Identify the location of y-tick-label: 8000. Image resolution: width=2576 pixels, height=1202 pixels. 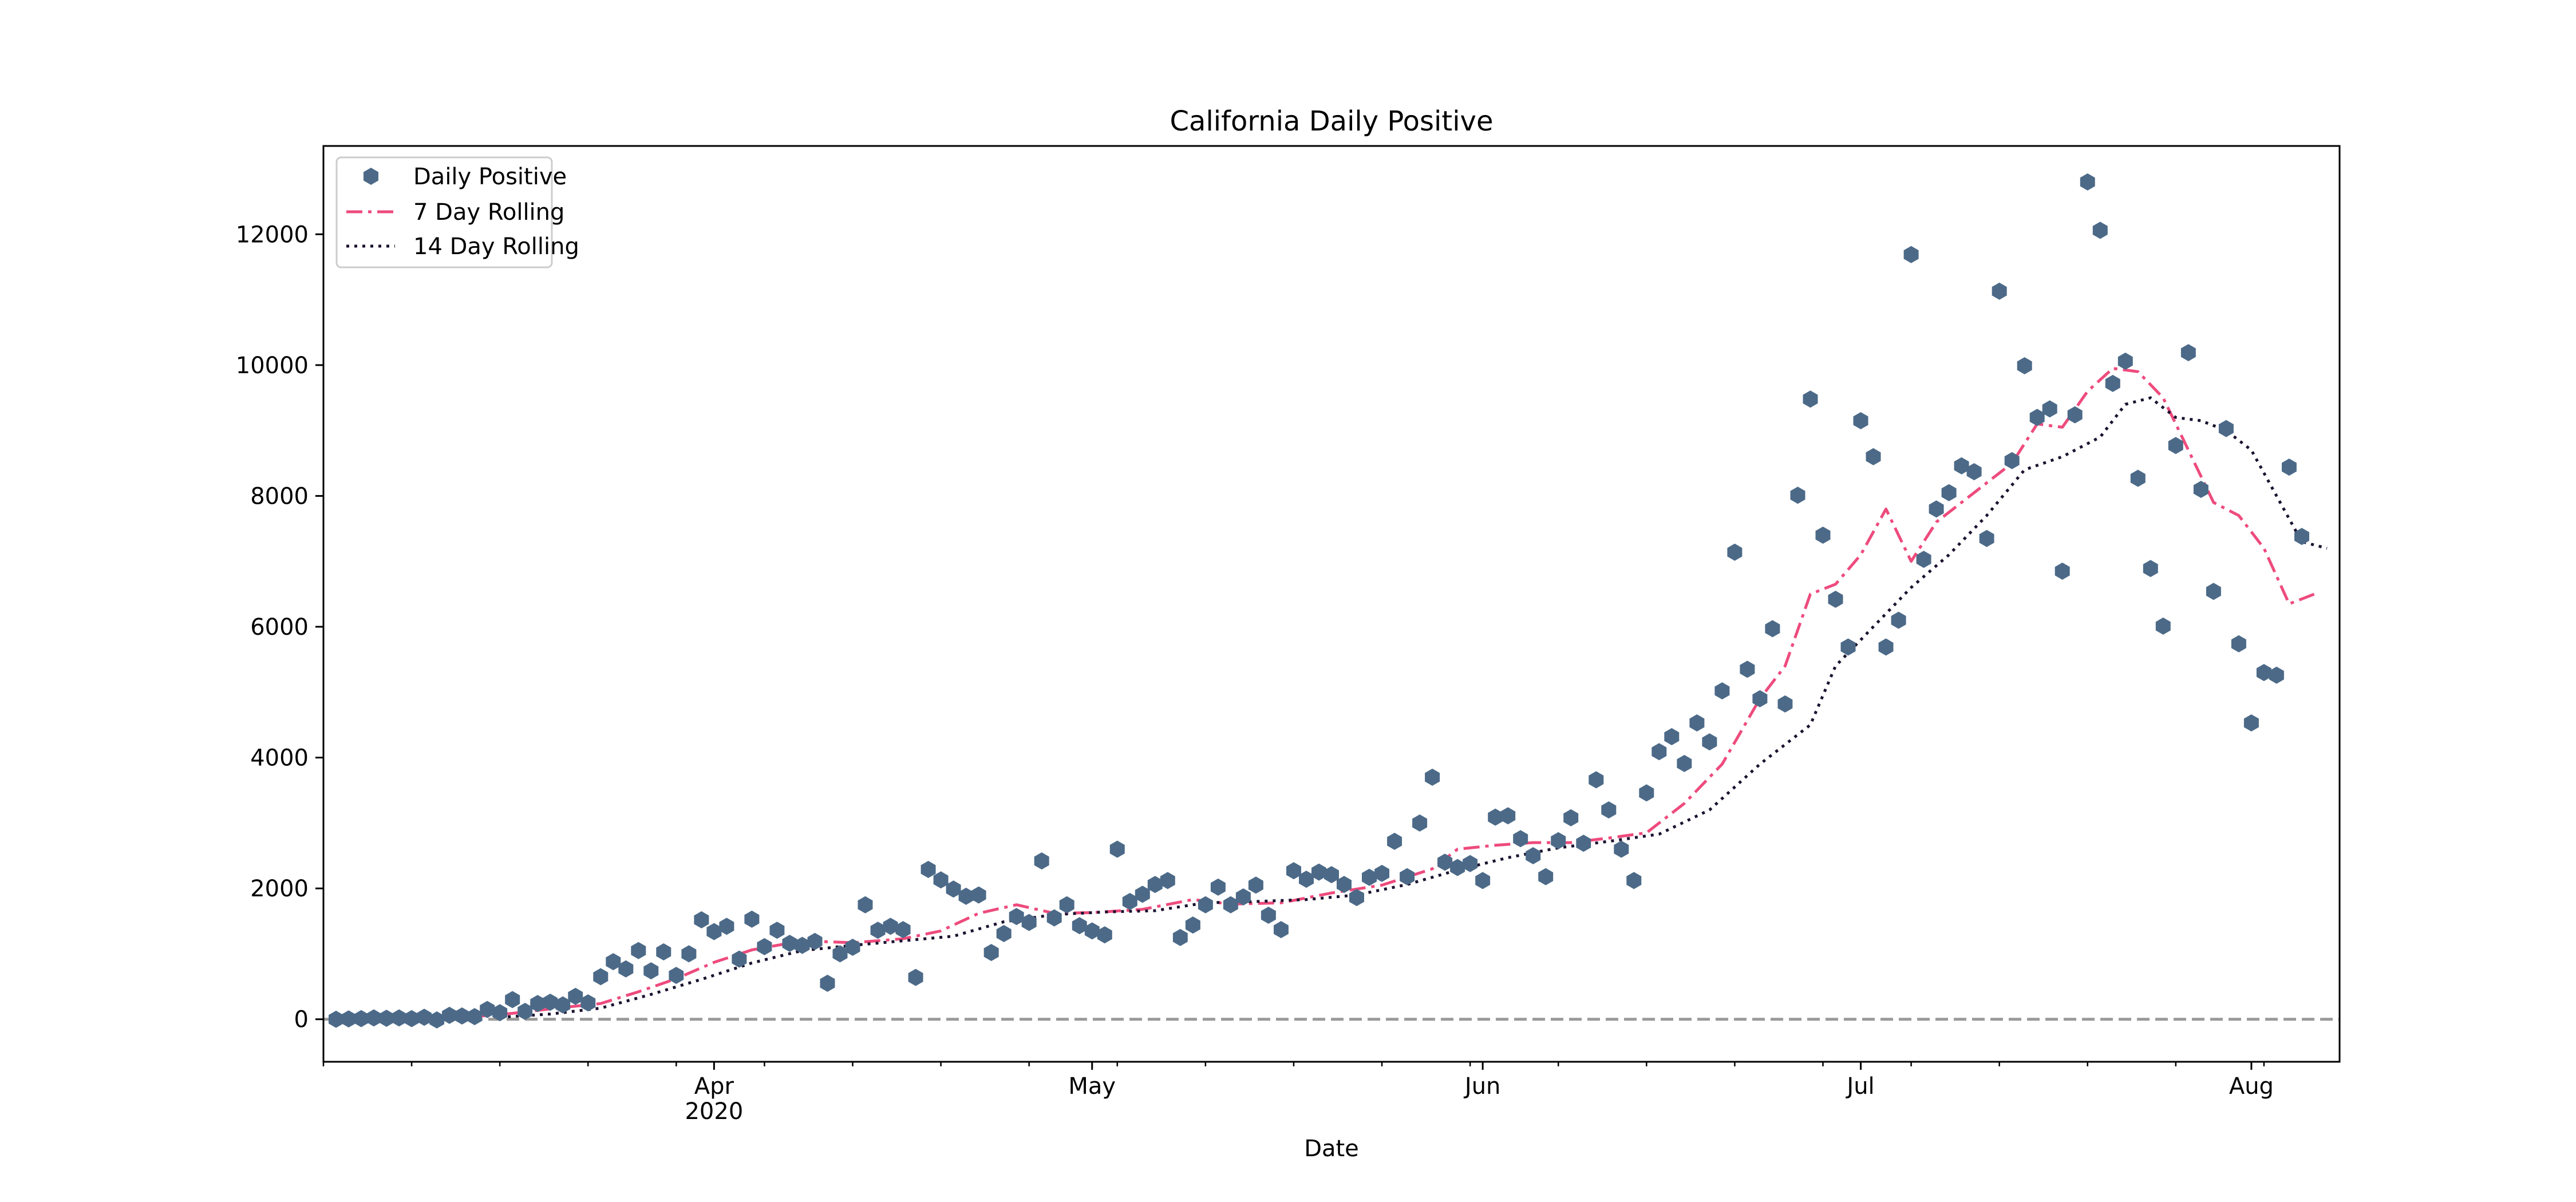
(279, 496).